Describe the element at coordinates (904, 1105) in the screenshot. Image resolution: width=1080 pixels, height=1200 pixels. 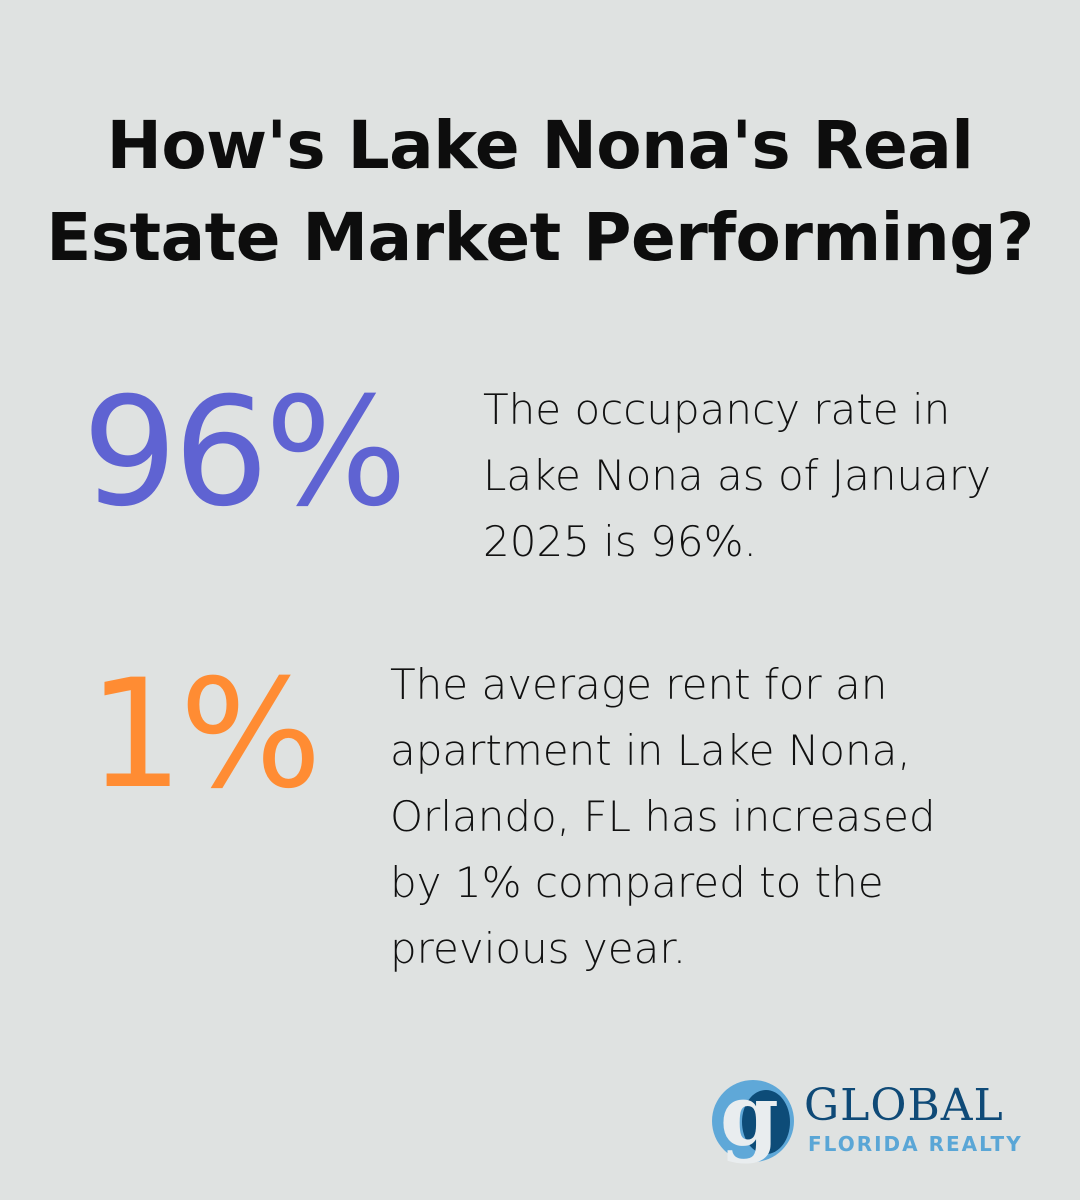
I see `logo-wordmark: GLOBAL` at that location.